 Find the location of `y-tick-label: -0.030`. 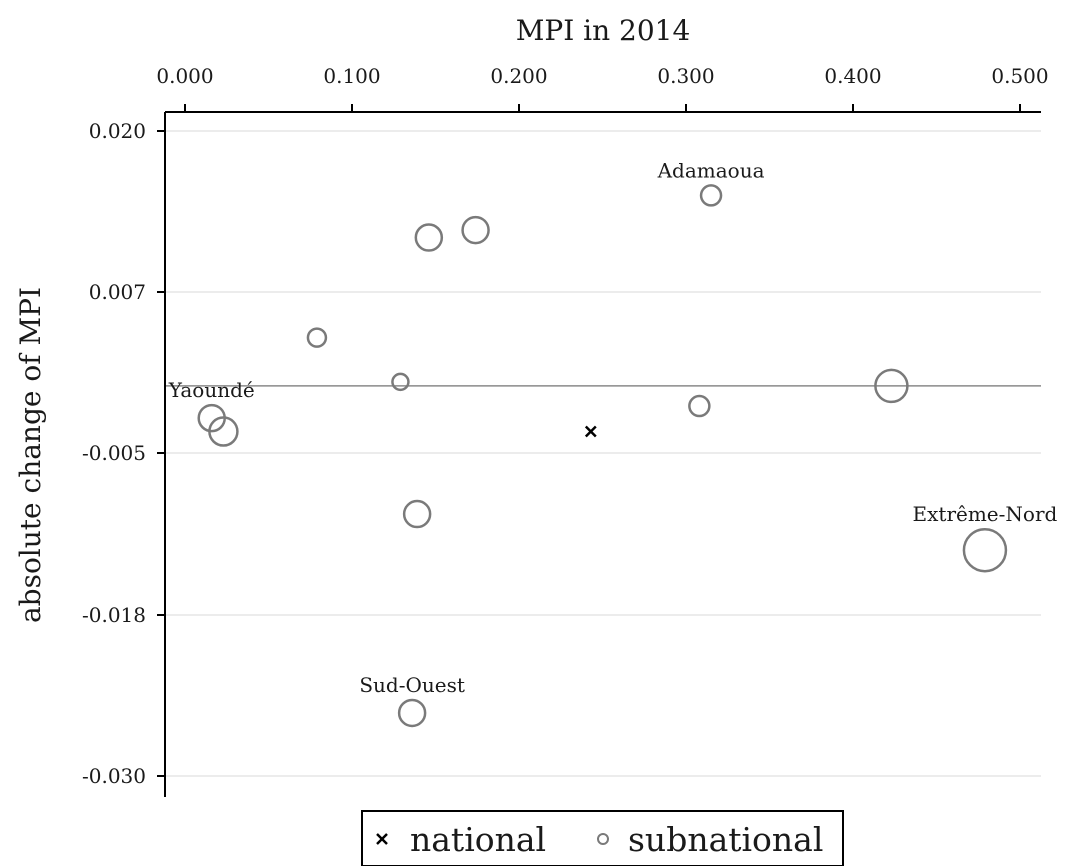

y-tick-label: -0.030 is located at coordinates (114, 776).